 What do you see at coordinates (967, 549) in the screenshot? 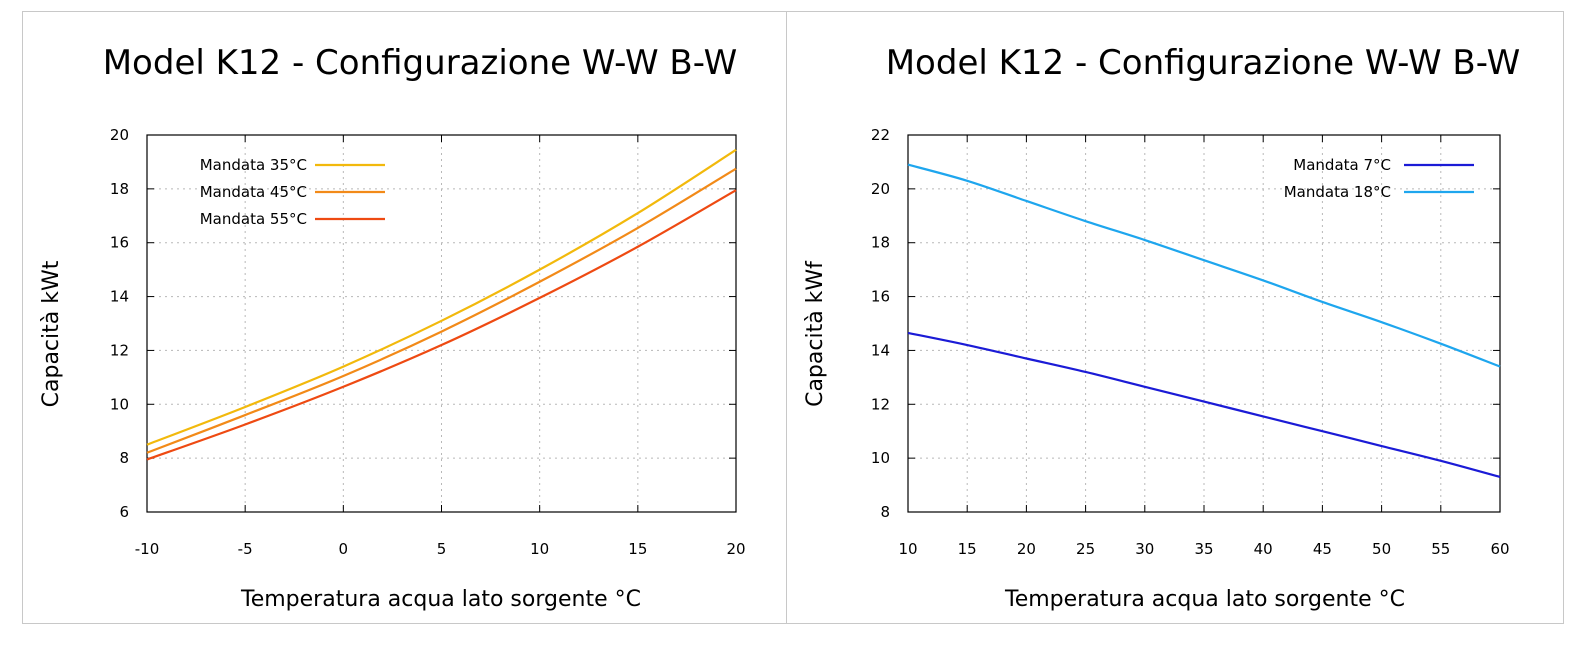
I see `right-xtick-label: 15` at bounding box center [967, 549].